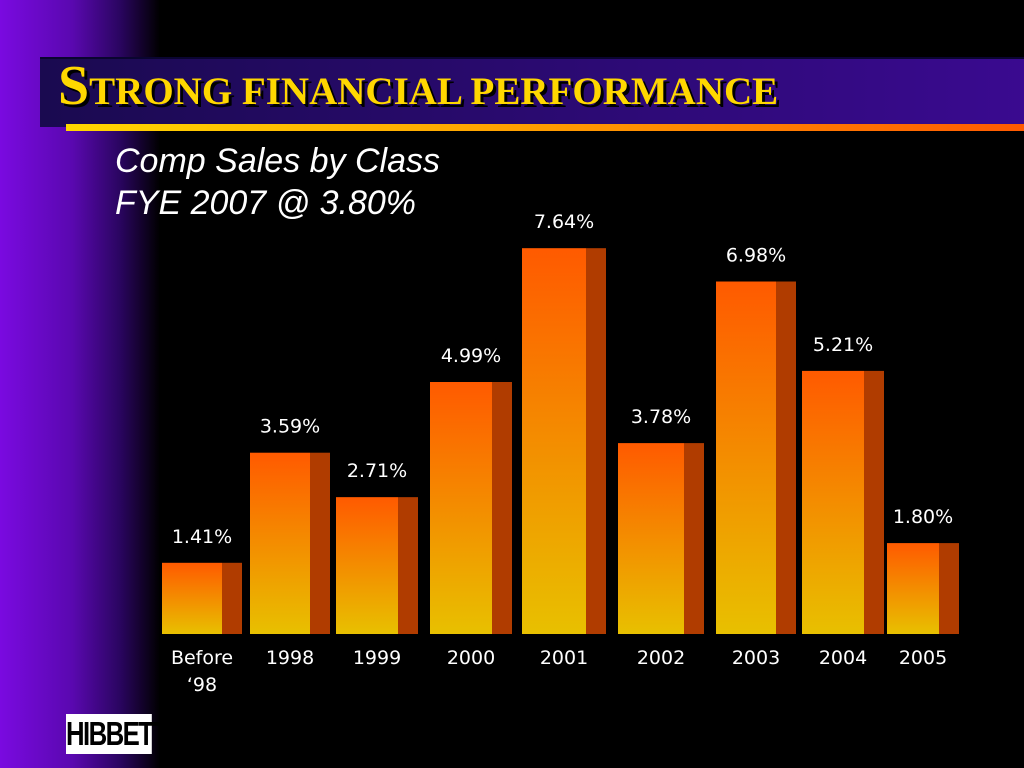 This screenshot has height=768, width=1024. What do you see at coordinates (377, 471) in the screenshot?
I see `value-label: 2.71%` at bounding box center [377, 471].